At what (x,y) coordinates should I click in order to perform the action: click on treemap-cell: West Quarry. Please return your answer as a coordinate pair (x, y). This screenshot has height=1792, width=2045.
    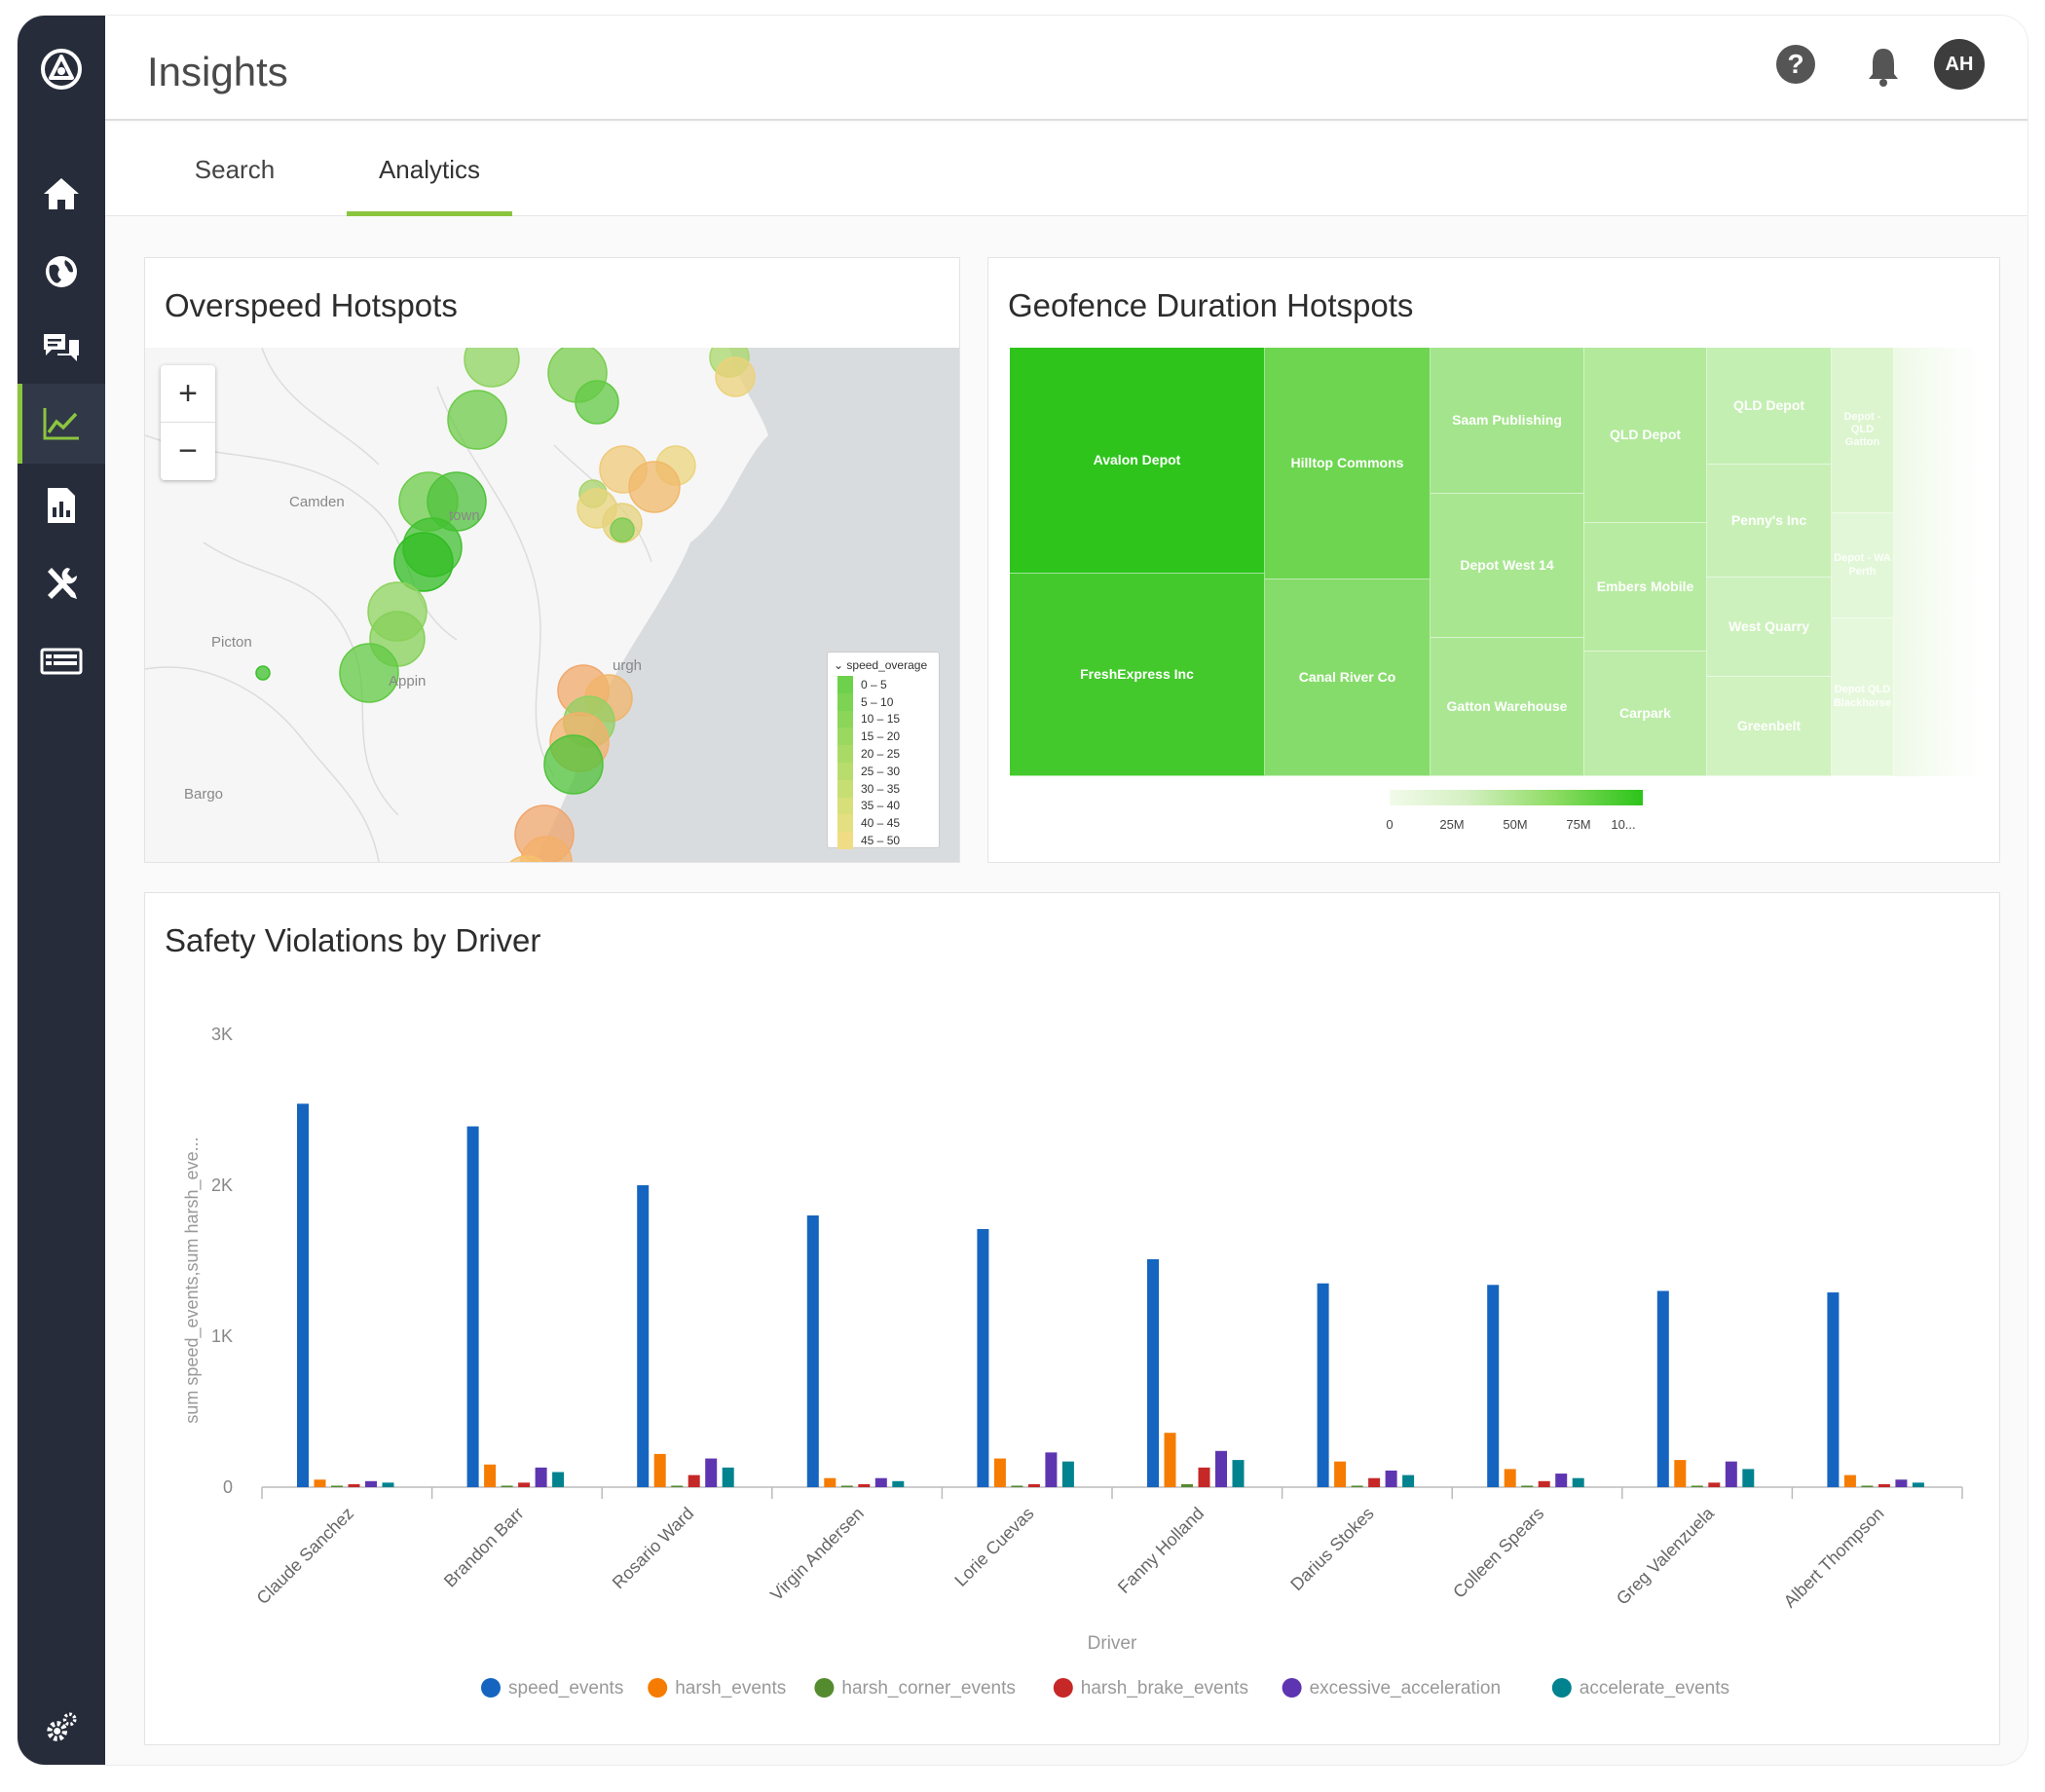
    Looking at the image, I should click on (1769, 627).